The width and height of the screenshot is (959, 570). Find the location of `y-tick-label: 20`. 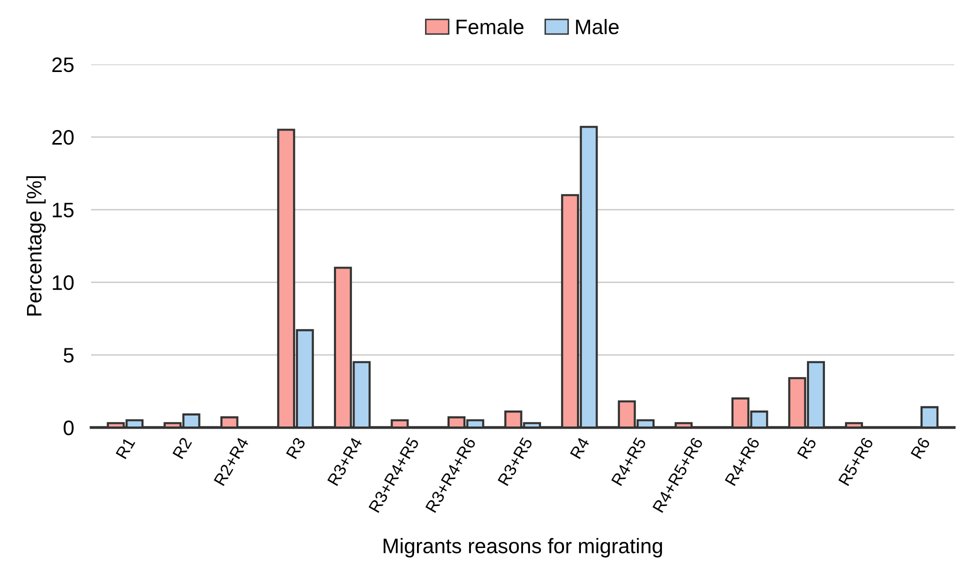

y-tick-label: 20 is located at coordinates (63, 137).